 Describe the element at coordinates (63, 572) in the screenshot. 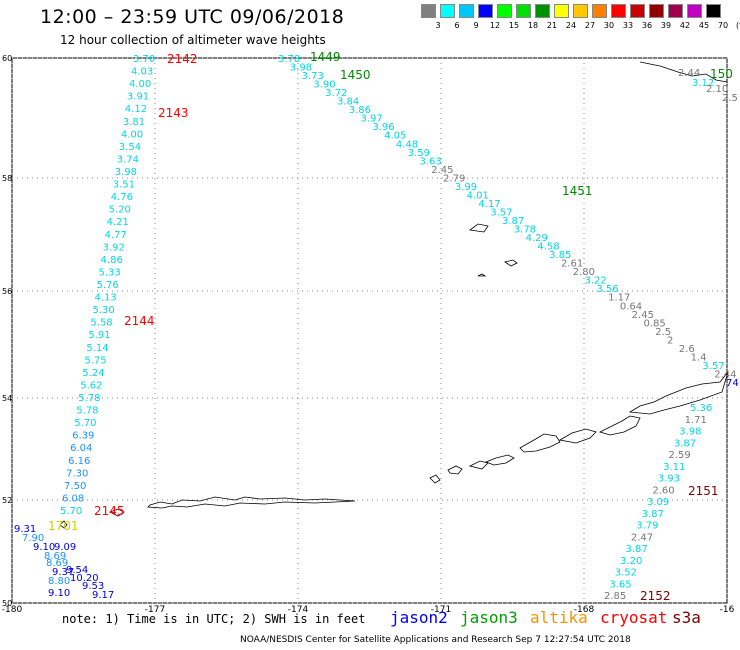

I see `wave-height-label: 9.37` at that location.